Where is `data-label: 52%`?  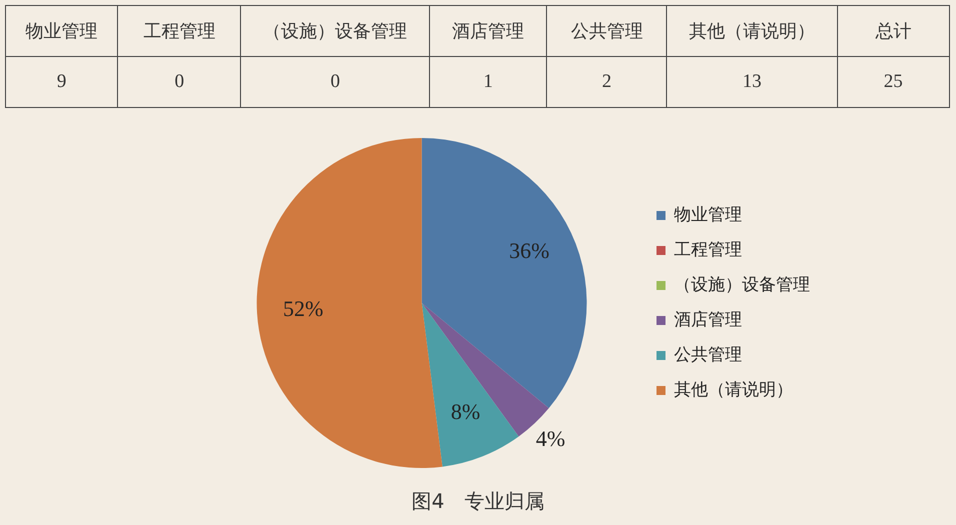
data-label: 52% is located at coordinates (303, 309).